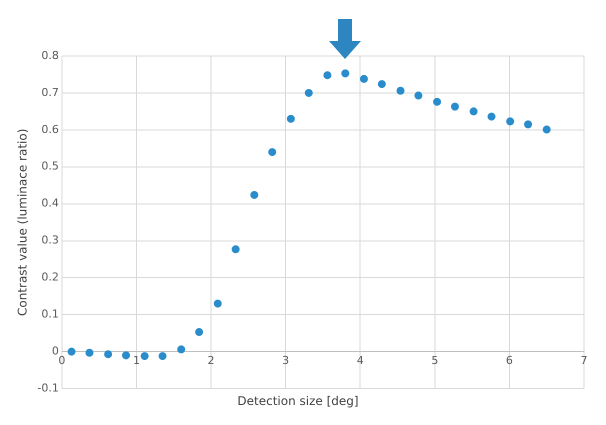  Describe the element at coordinates (22, 222) in the screenshot. I see `y-axis-title: Contrast value (luminace ratio)` at that location.